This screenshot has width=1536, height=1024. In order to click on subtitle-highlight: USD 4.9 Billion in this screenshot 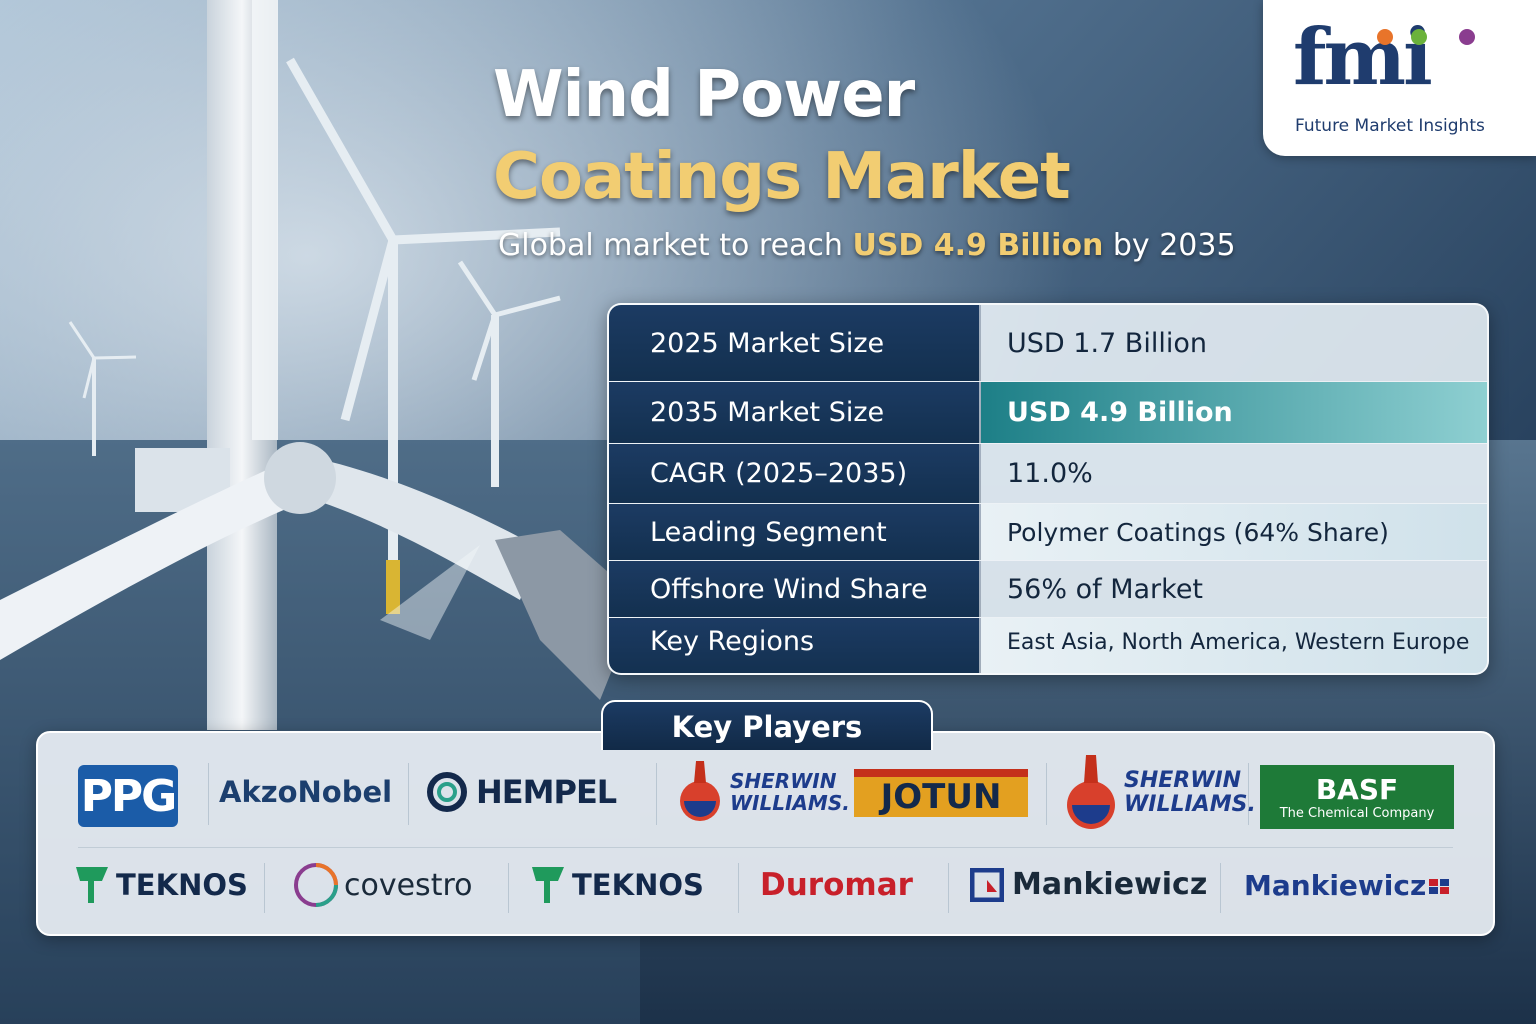, I will do `click(978, 245)`.